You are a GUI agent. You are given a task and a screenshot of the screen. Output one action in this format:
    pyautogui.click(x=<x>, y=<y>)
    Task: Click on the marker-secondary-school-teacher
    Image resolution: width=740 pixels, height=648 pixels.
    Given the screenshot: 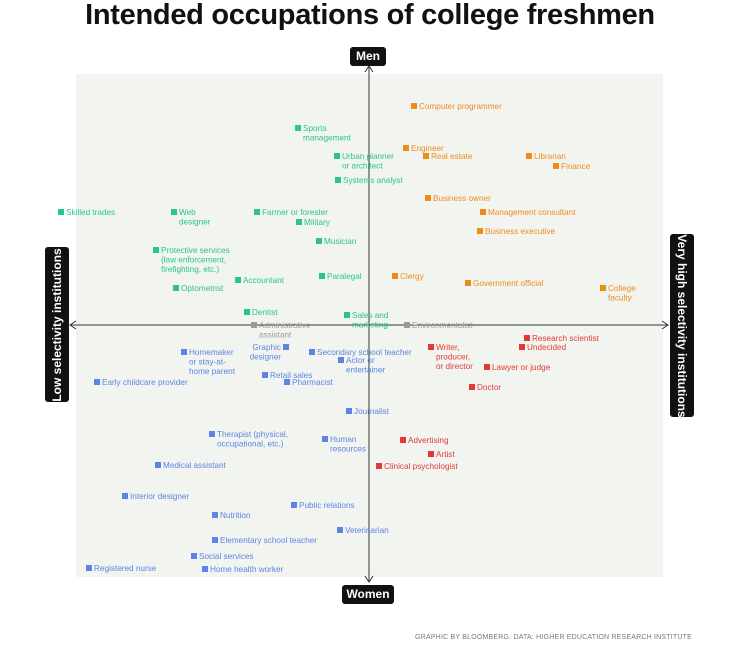 What is the action you would take?
    pyautogui.click(x=312, y=352)
    